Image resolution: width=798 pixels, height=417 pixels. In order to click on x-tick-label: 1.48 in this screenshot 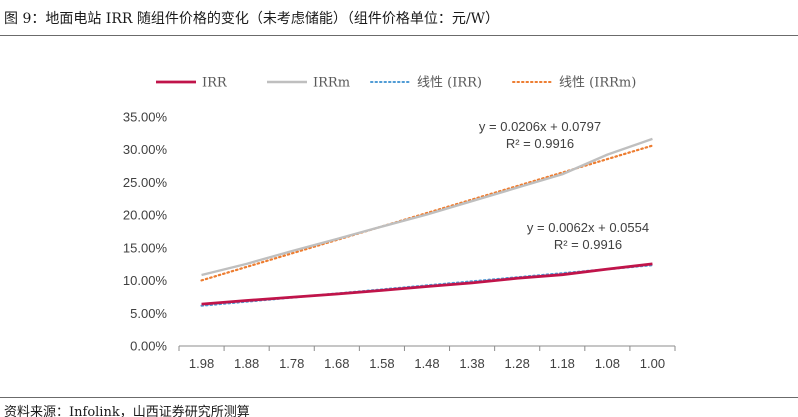, I will do `click(426, 363)`.